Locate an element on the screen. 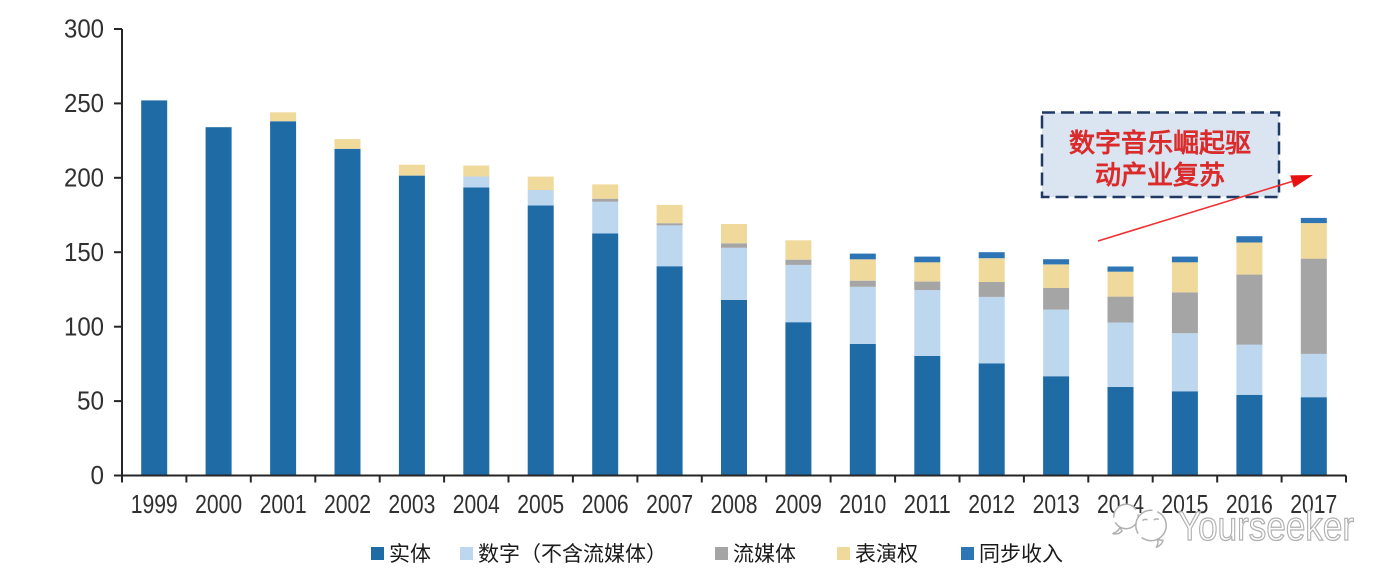 Image resolution: width=1398 pixels, height=582 pixels. svg-text: 200 is located at coordinates (84, 177).